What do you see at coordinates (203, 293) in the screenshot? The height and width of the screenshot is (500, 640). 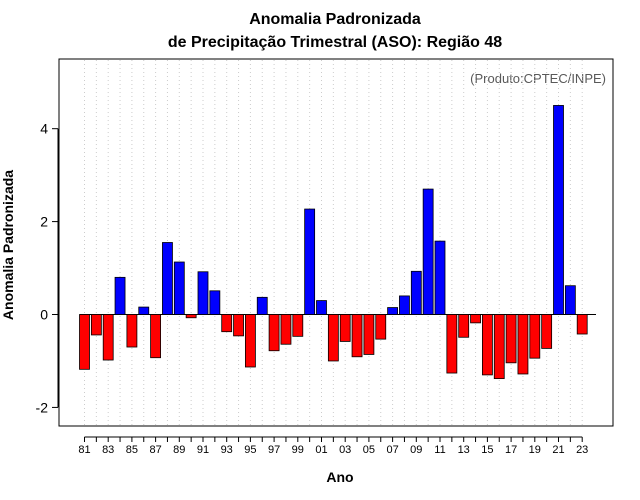 I see `bar-1991` at bounding box center [203, 293].